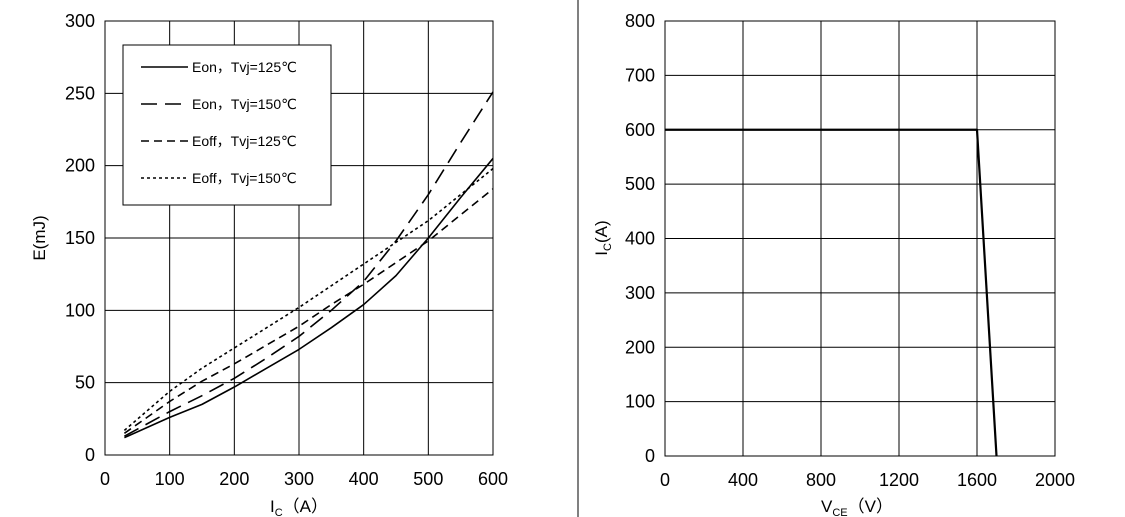 This screenshot has width=1125, height=517. What do you see at coordinates (640, 130) in the screenshot?
I see `y-tick-label: 600` at bounding box center [640, 130].